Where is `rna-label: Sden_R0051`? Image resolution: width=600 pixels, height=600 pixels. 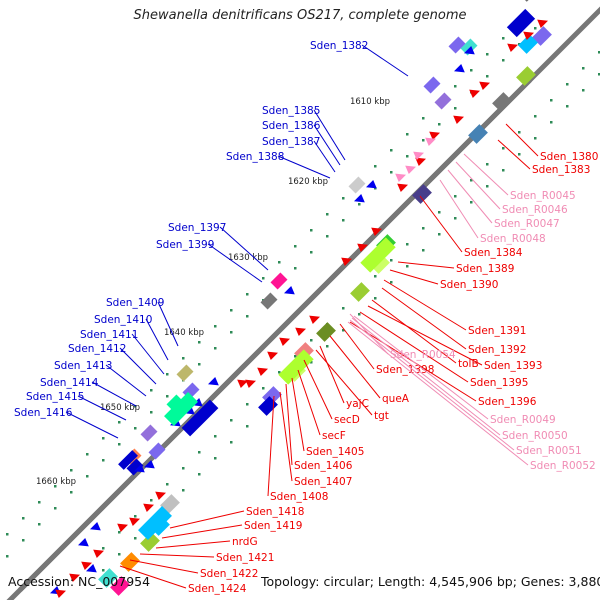 rna-label: Sden_R0051 is located at coordinates (549, 451).